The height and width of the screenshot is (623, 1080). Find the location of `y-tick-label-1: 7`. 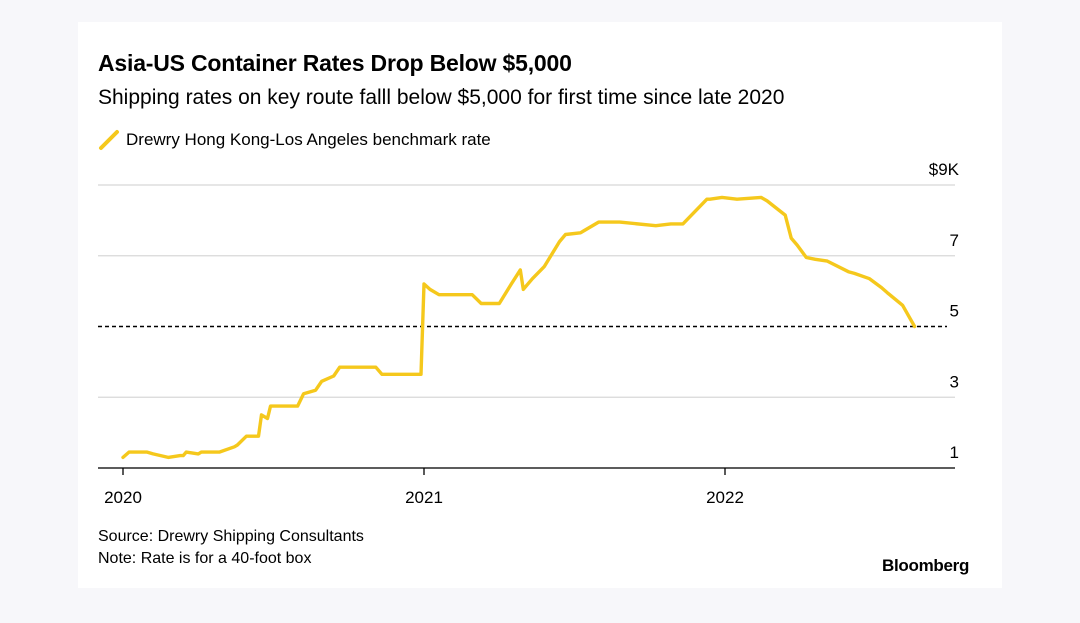

y-tick-label-1: 7 is located at coordinates (954, 240).